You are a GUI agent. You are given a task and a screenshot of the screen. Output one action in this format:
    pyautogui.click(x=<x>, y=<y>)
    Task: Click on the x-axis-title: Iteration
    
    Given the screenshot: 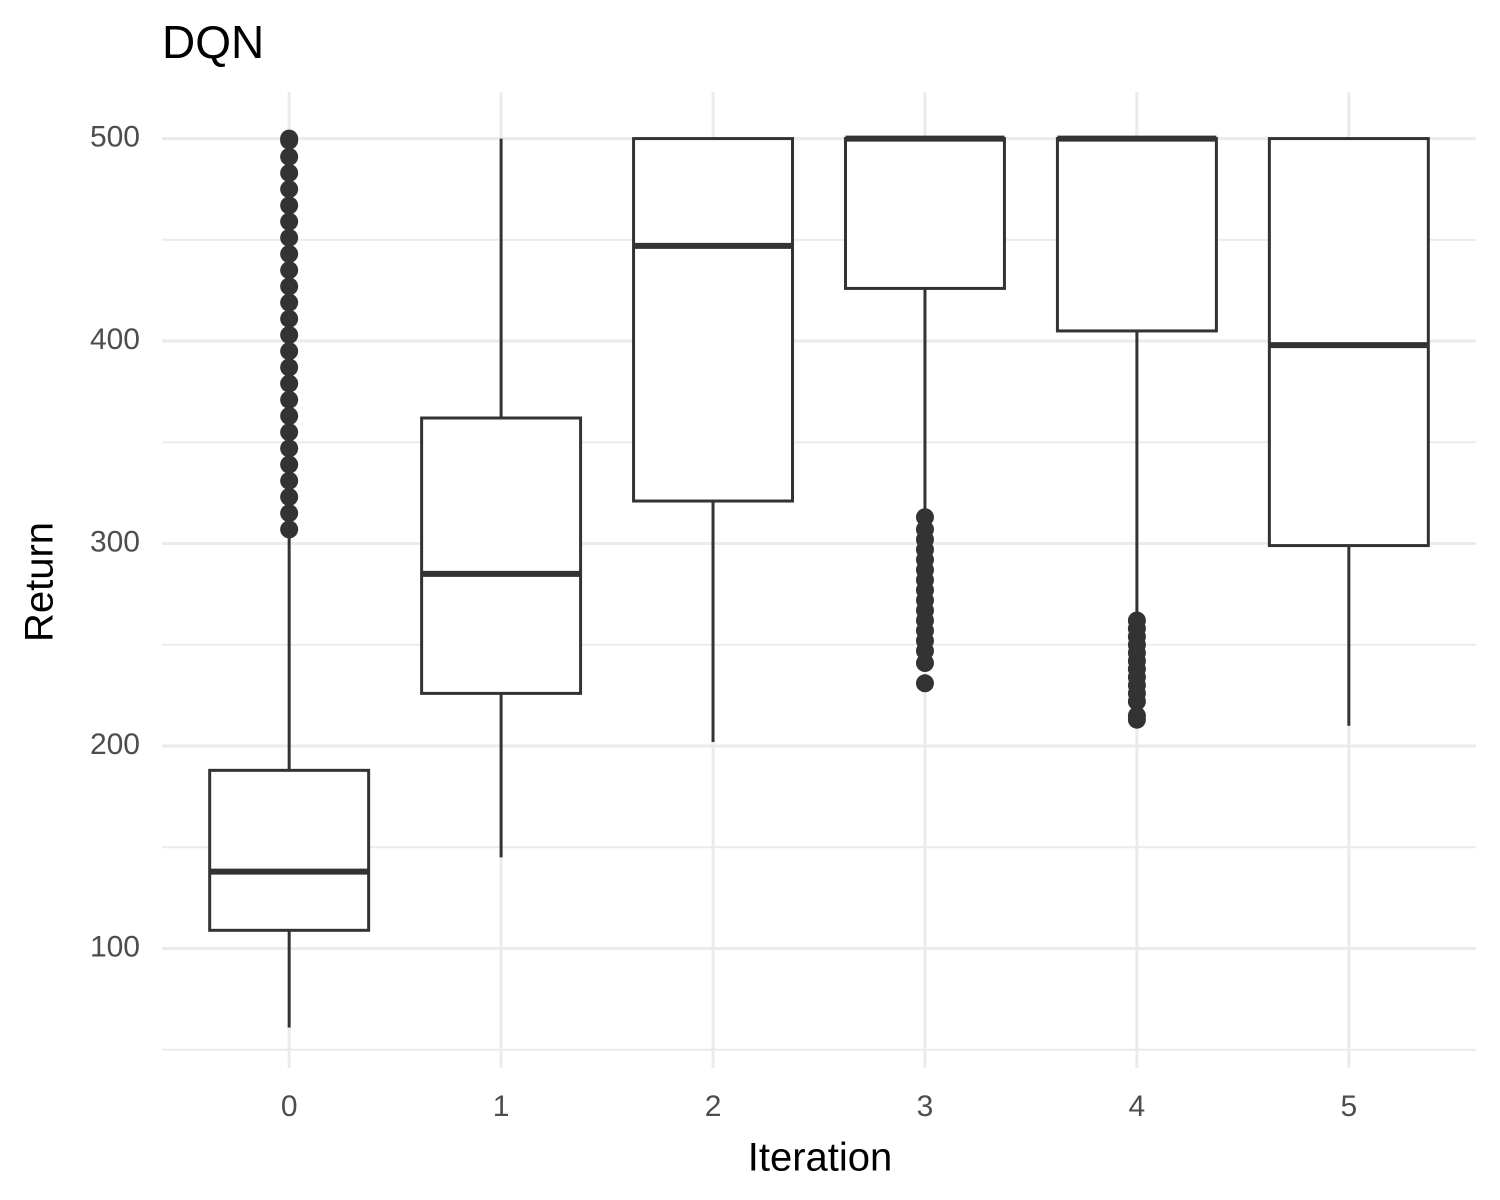 What is the action you would take?
    pyautogui.click(x=820, y=1158)
    